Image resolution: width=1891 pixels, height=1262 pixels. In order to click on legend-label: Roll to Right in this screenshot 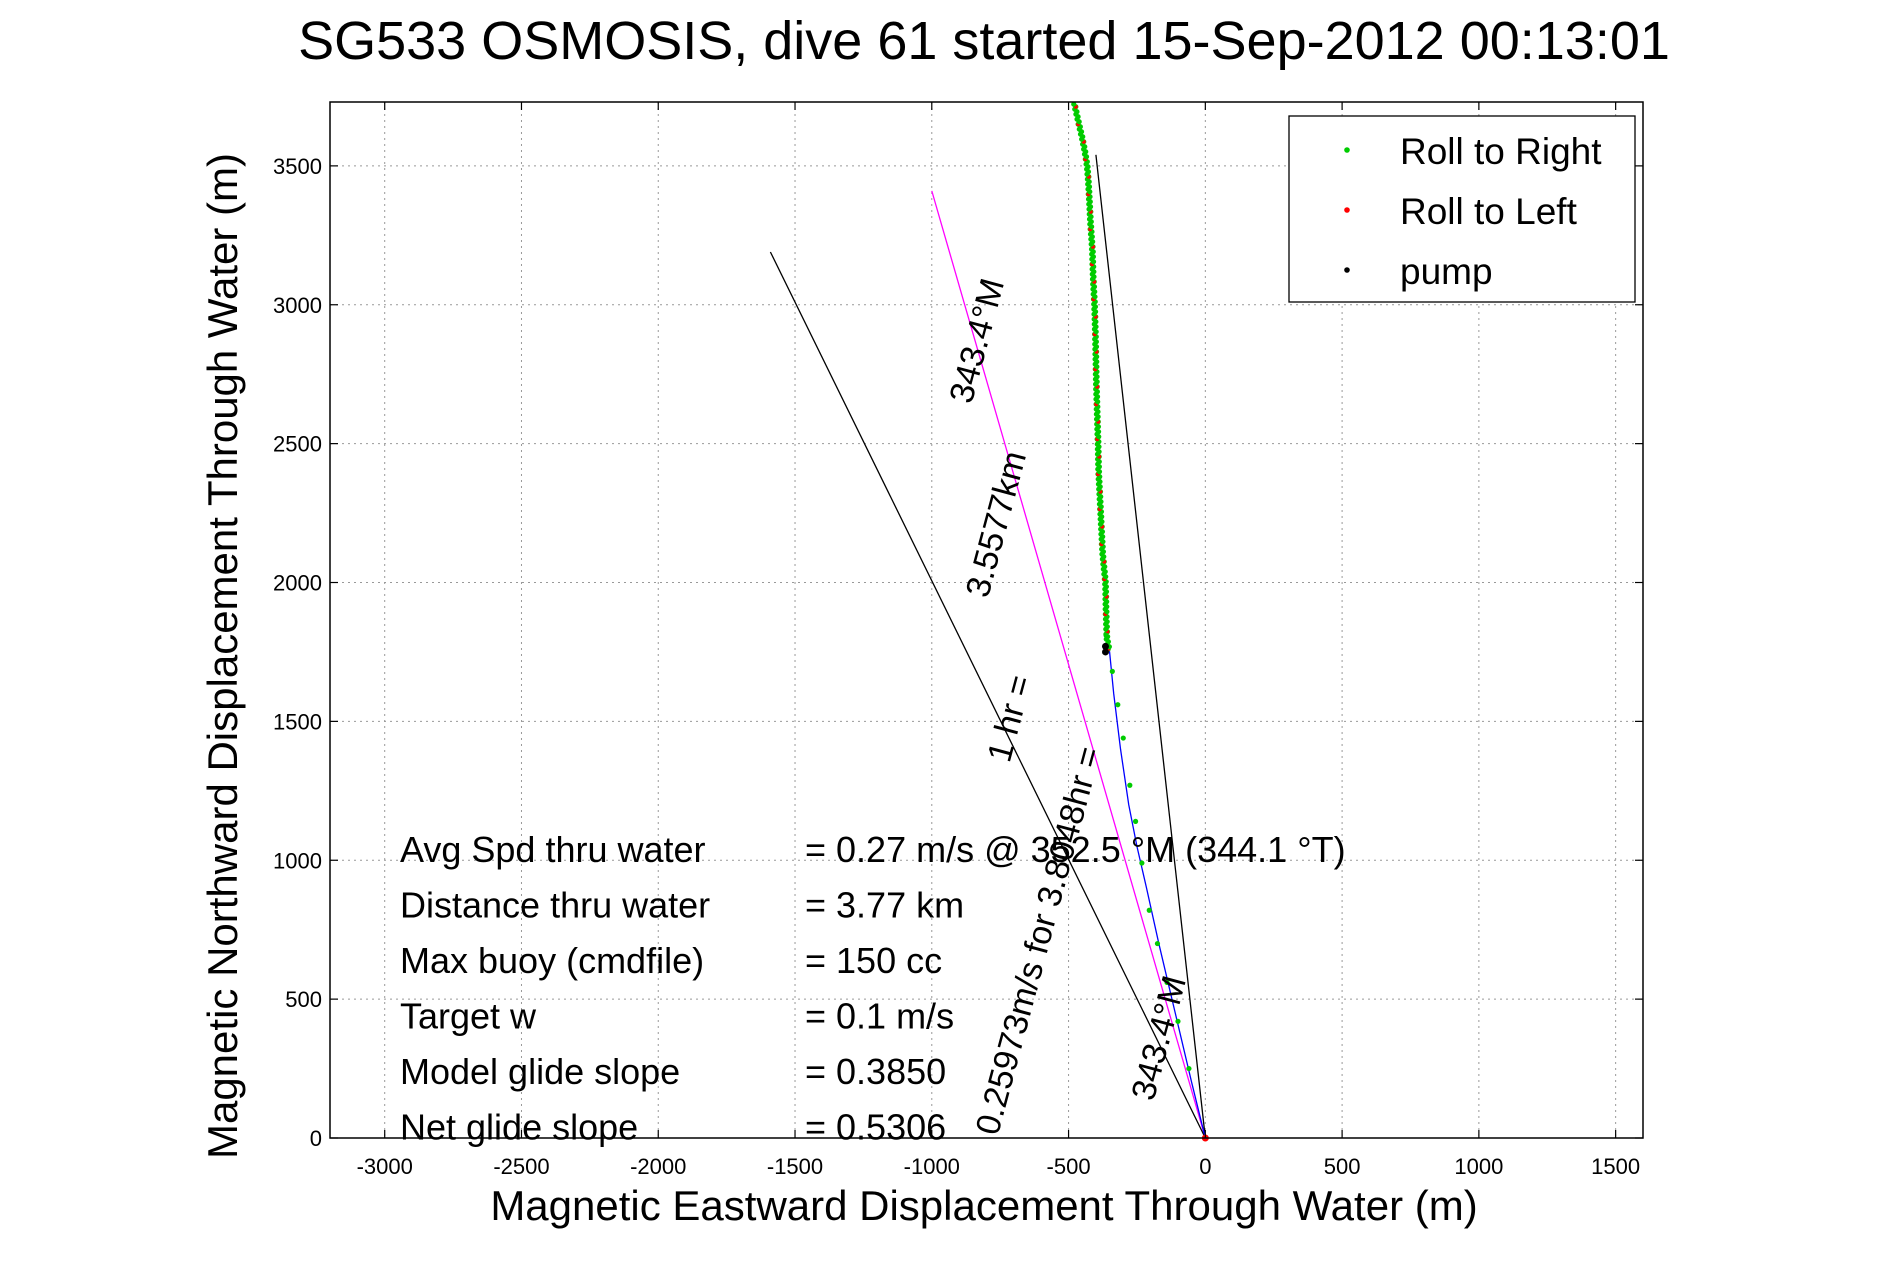, I will do `click(1501, 151)`.